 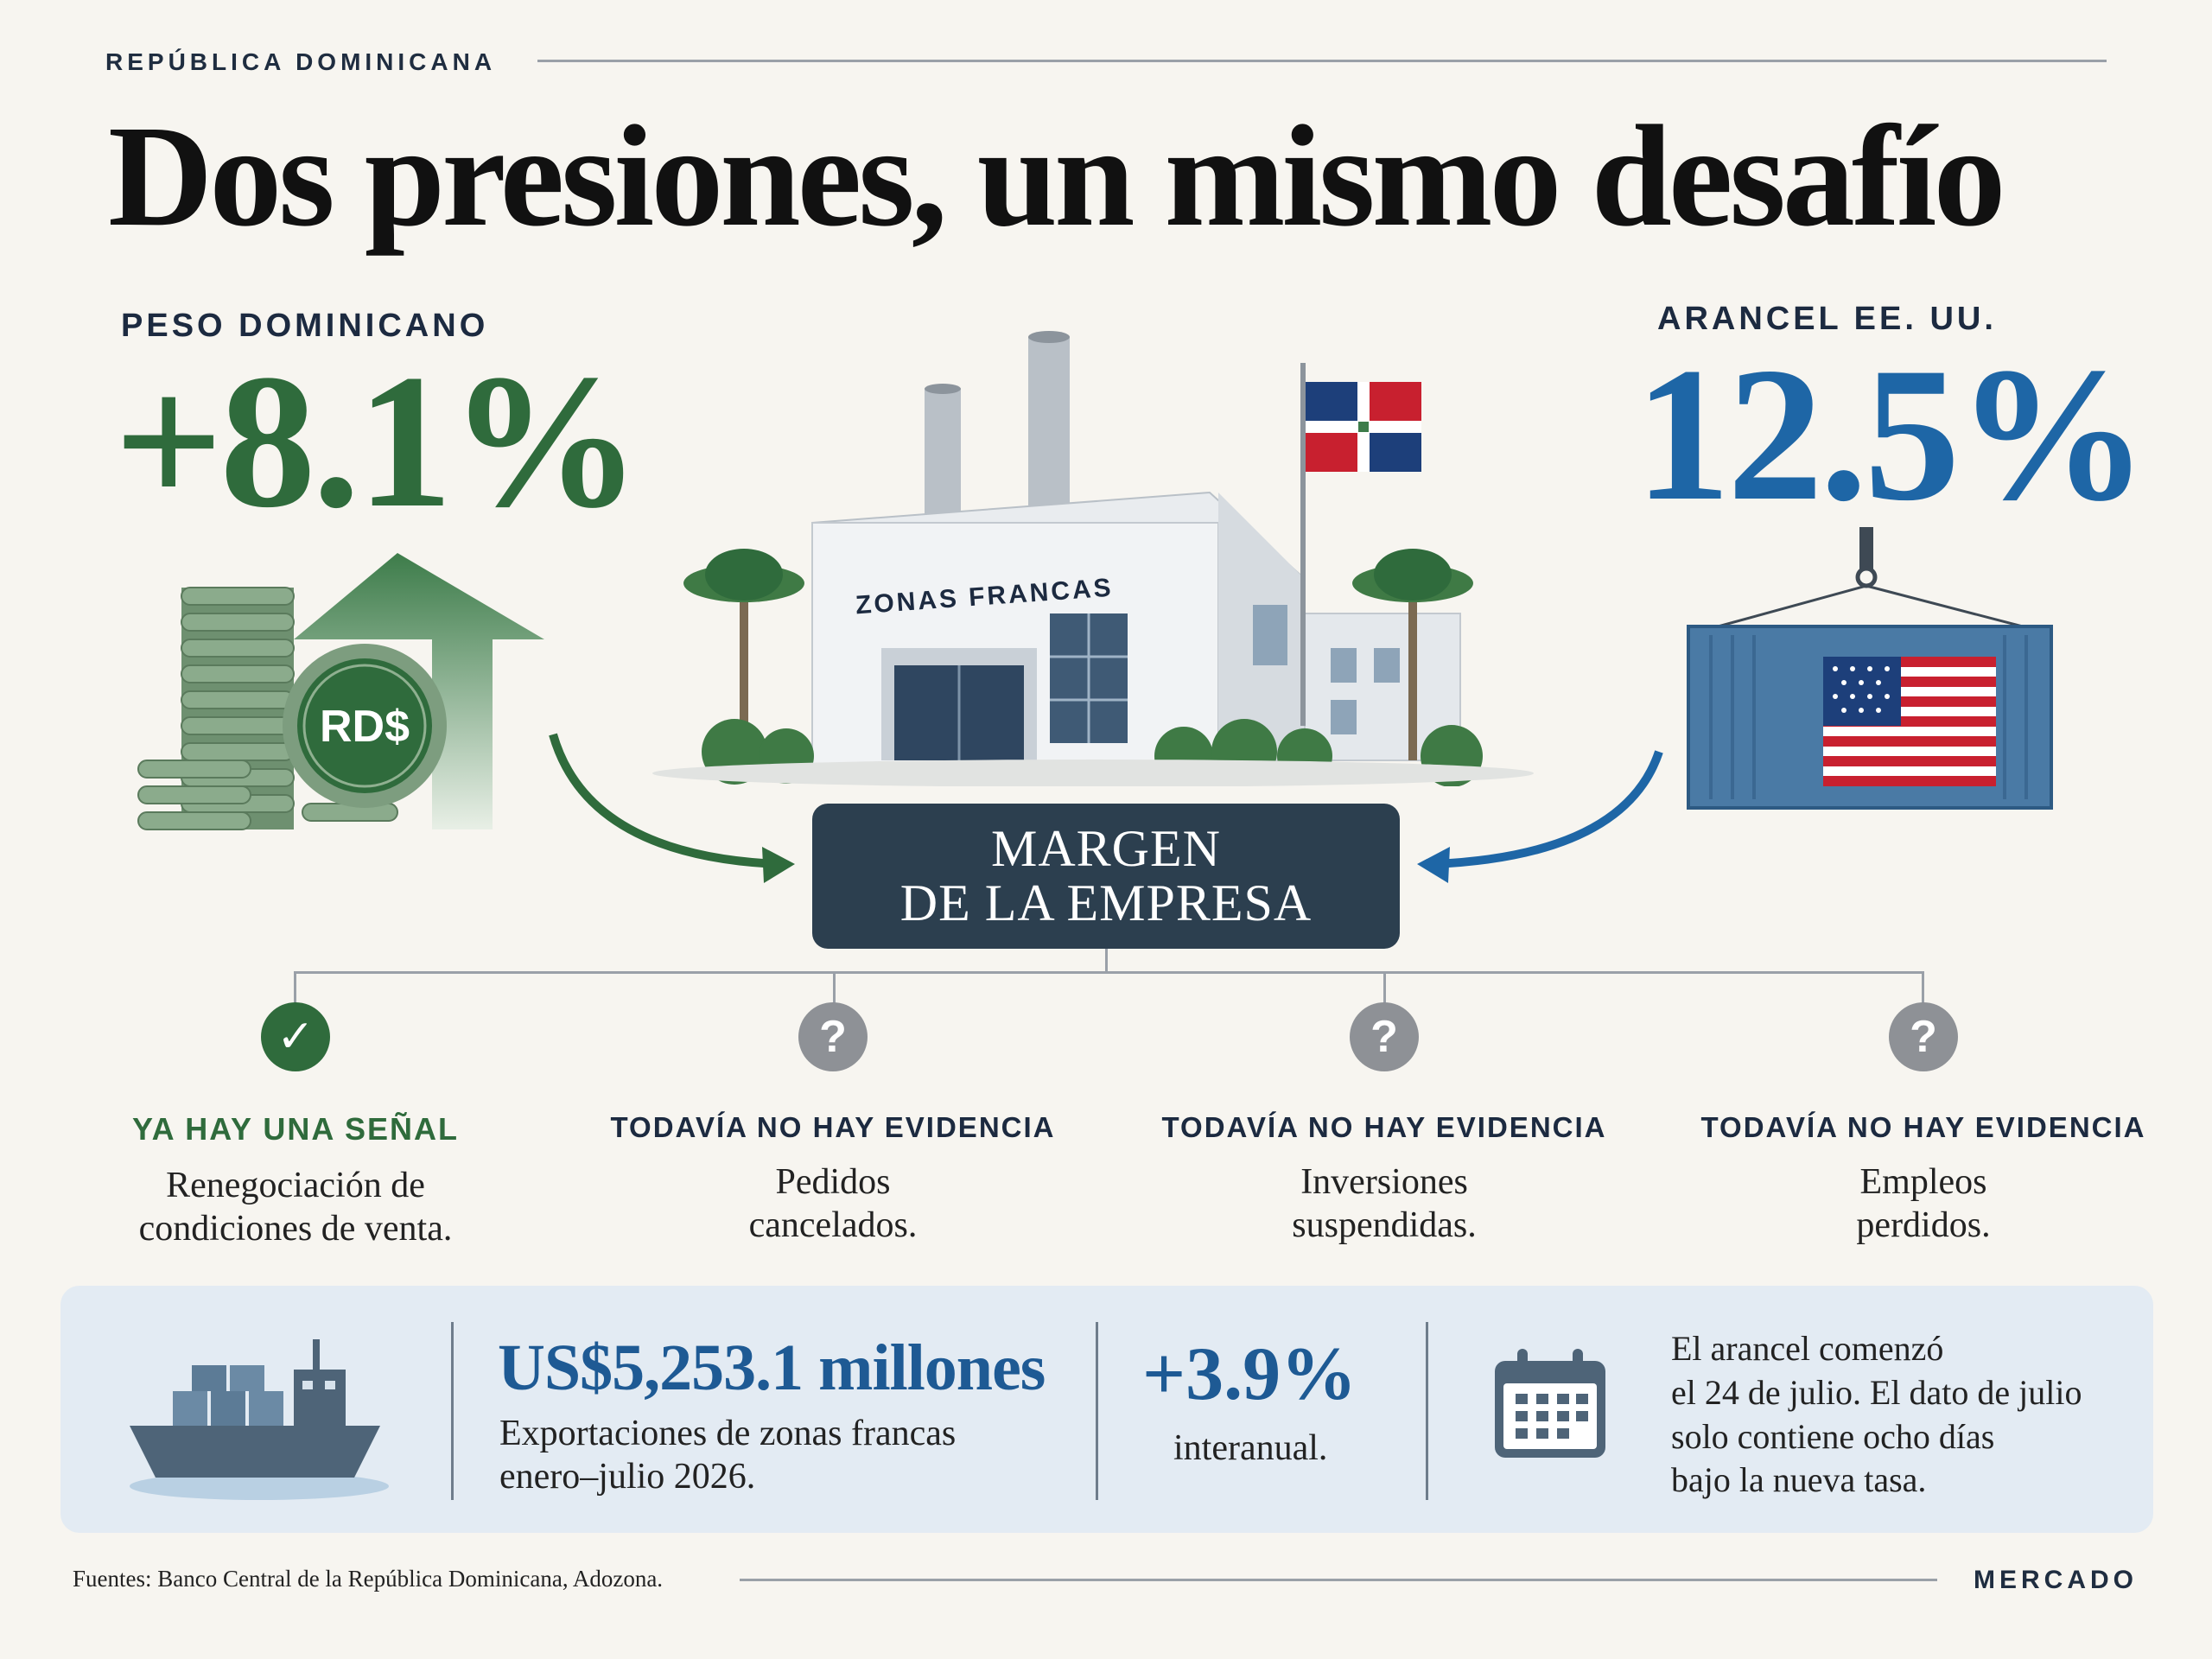 I want to click on container-illustration, so click(x=1870, y=668).